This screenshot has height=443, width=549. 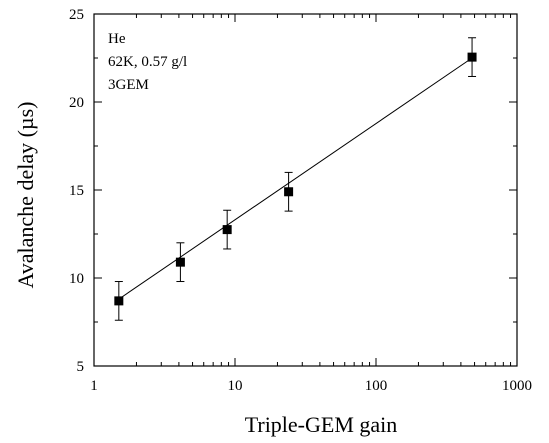 What do you see at coordinates (376, 386) in the screenshot?
I see `x-tick-label: 100` at bounding box center [376, 386].